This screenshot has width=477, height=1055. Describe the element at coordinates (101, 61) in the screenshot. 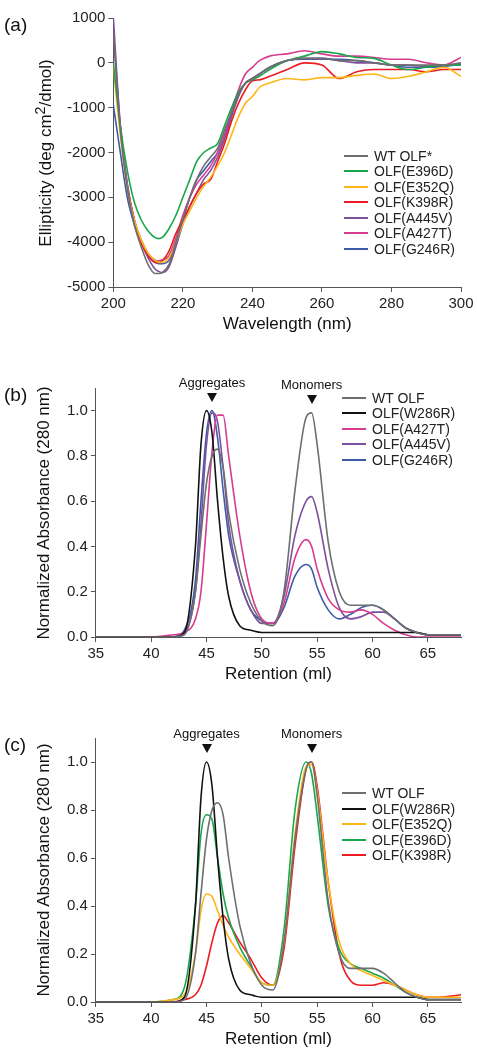

I see `y-tick-label: 0` at that location.